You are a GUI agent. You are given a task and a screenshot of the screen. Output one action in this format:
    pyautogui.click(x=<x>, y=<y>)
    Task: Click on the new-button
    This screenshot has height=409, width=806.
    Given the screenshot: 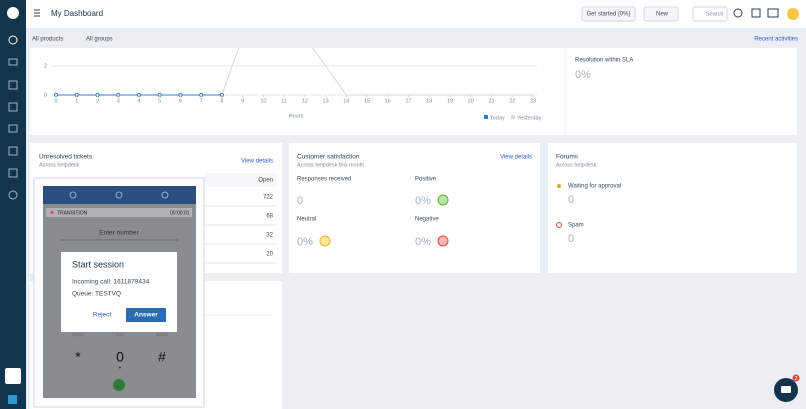 What is the action you would take?
    pyautogui.click(x=661, y=14)
    